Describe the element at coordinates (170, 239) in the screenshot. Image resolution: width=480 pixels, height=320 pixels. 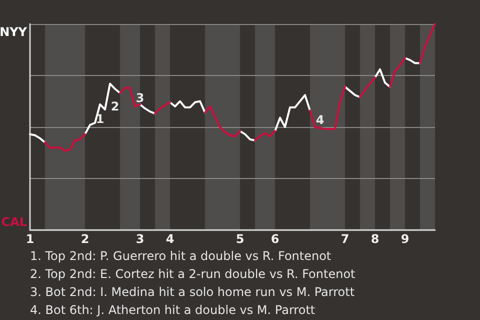
I see `x-tick-label: 4` at that location.